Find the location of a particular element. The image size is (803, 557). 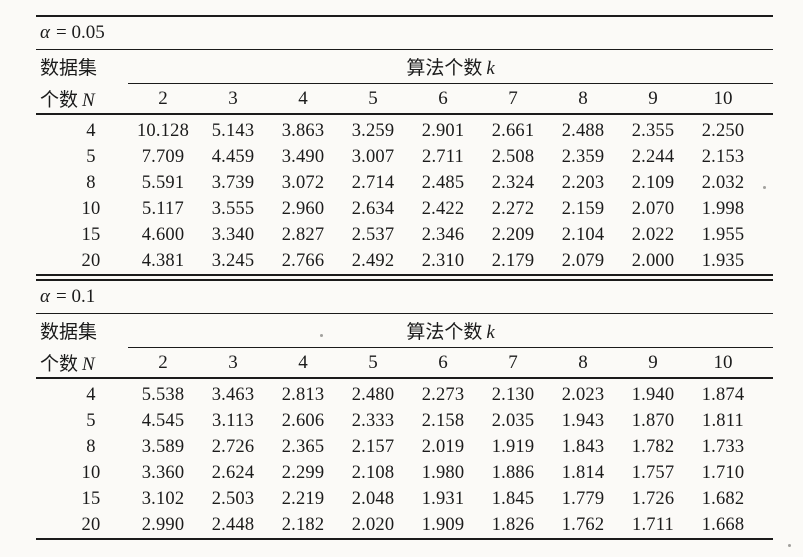

header-filler is located at coordinates (766, 363).